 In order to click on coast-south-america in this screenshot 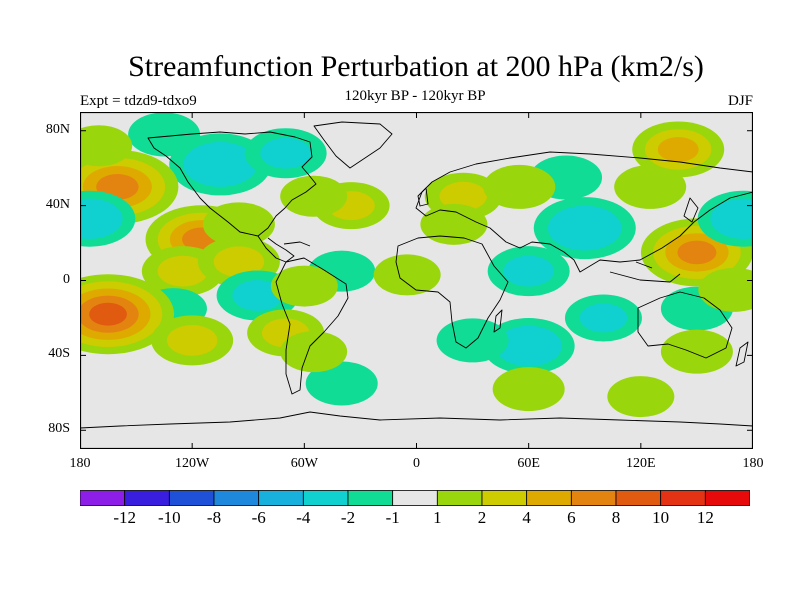, I will do `click(312, 326)`.